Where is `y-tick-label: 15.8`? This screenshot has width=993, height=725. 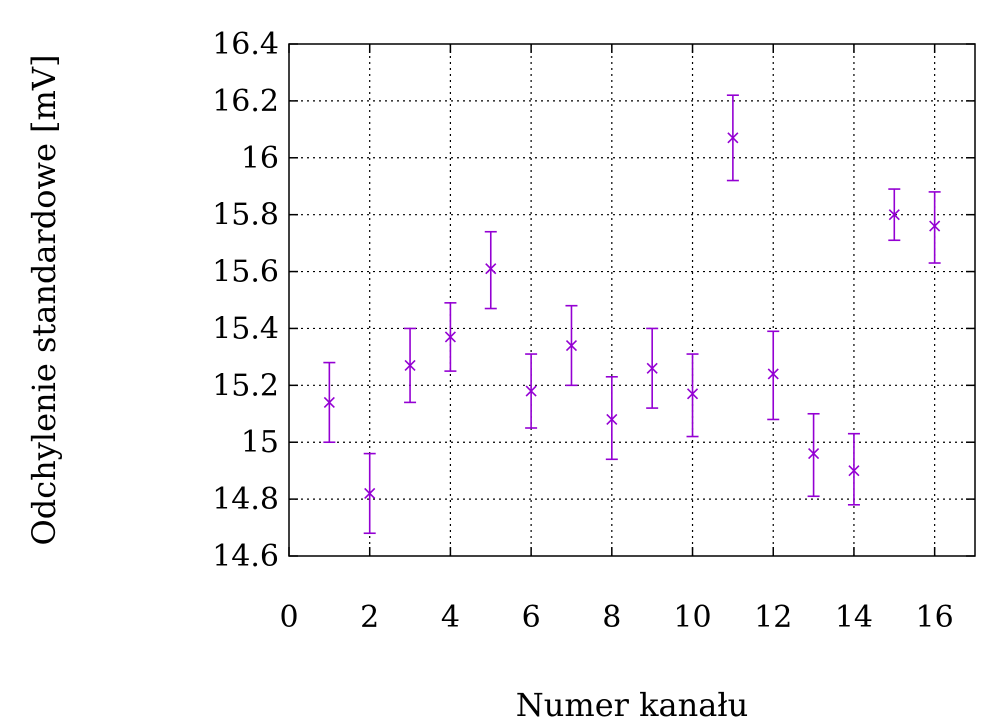 y-tick-label: 15.8 is located at coordinates (245, 215).